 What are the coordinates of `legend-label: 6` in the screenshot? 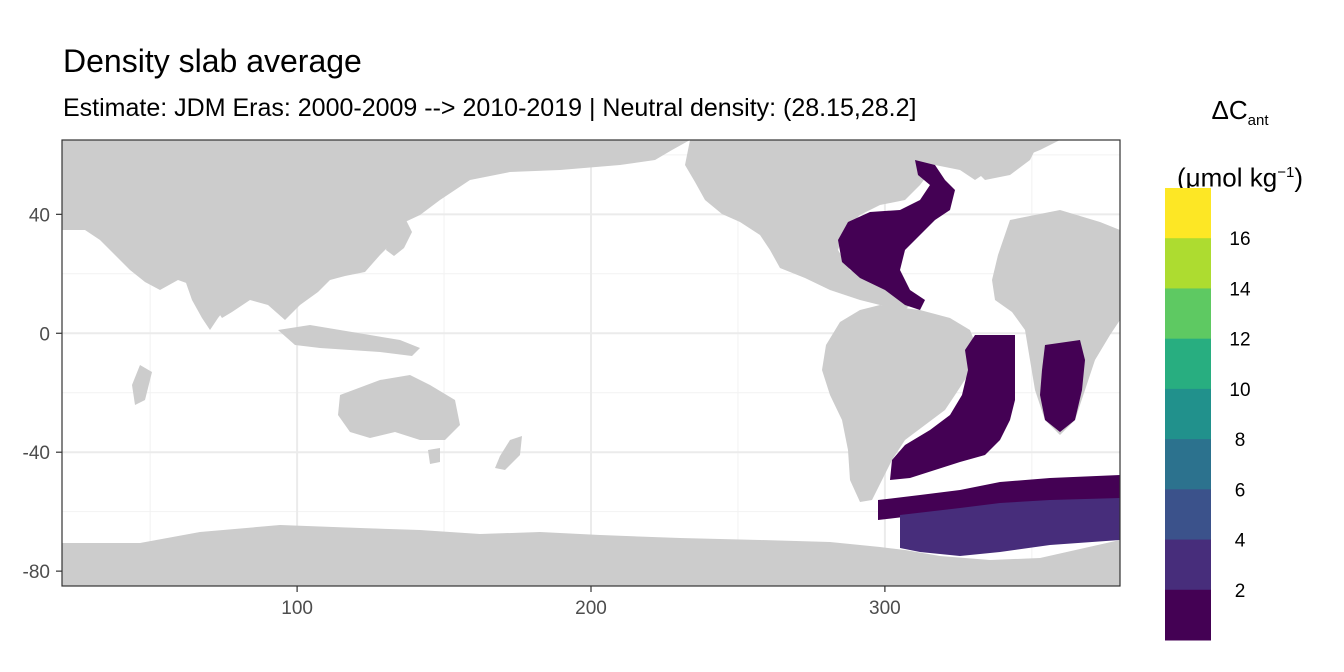 It's located at (1240, 490).